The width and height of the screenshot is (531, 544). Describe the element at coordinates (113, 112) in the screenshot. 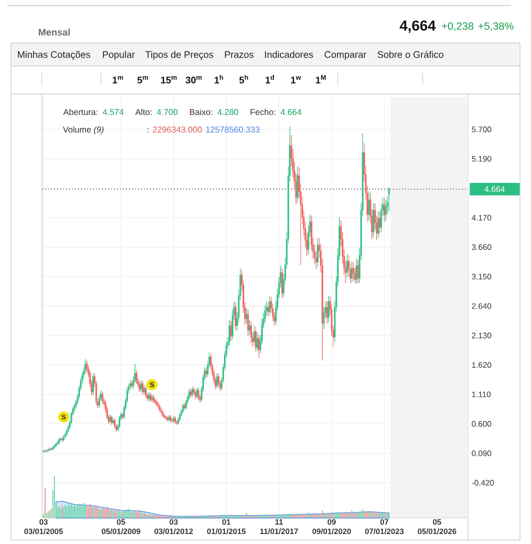

I see `annotation: 4.574` at that location.